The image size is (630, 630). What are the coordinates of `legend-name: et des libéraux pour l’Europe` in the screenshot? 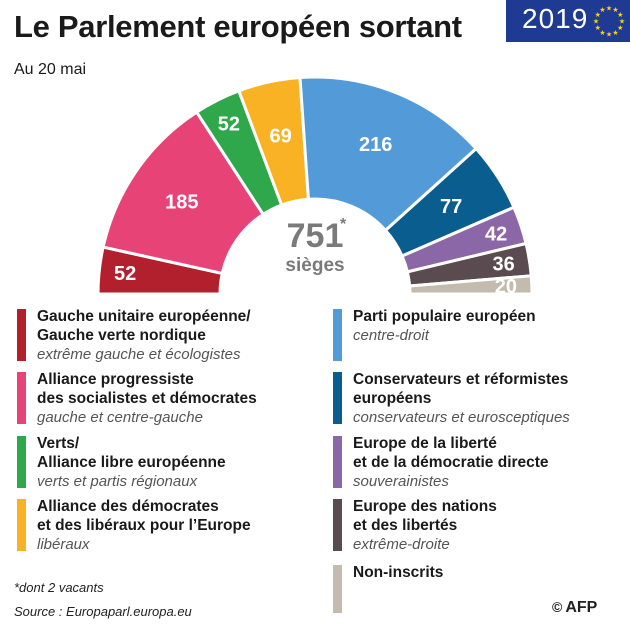 It's located at (144, 525).